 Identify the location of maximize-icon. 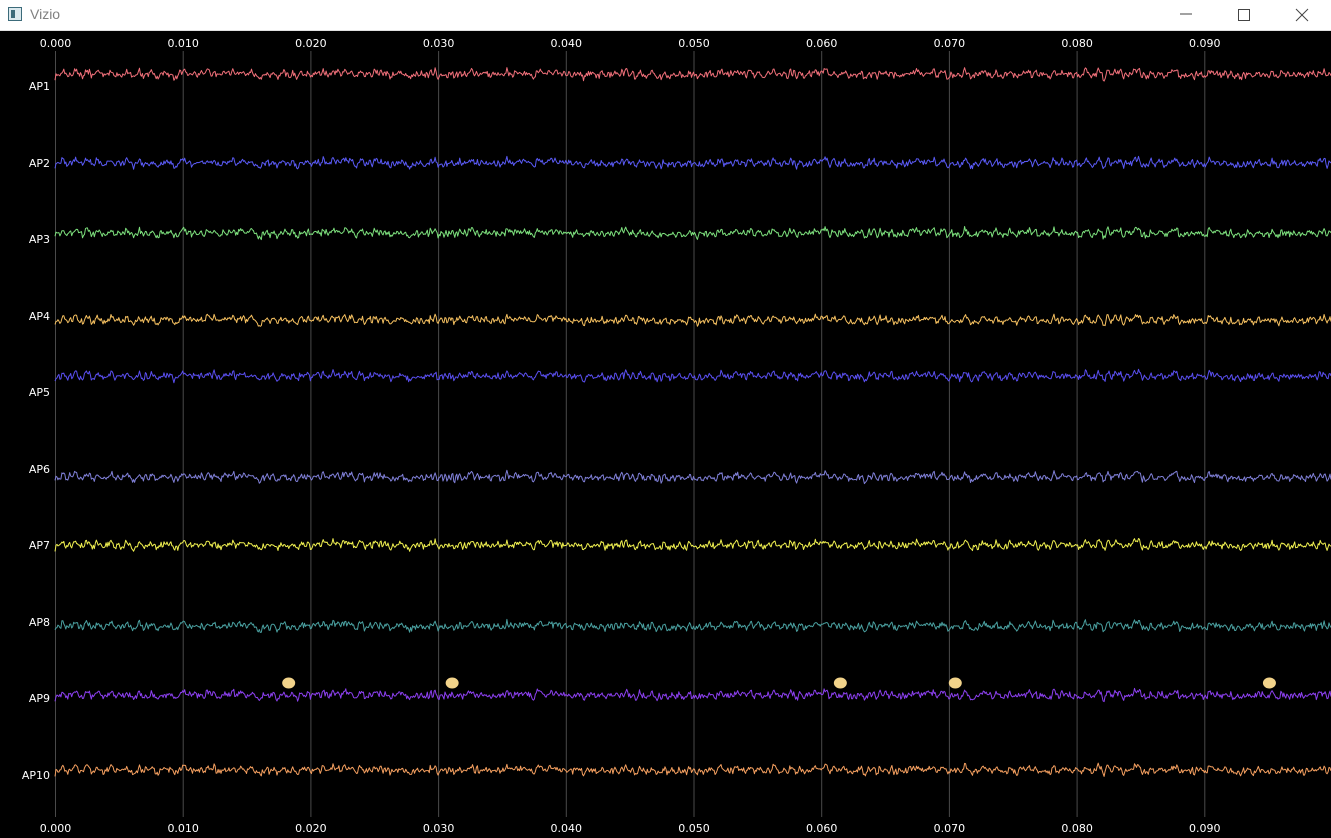
(1244, 15).